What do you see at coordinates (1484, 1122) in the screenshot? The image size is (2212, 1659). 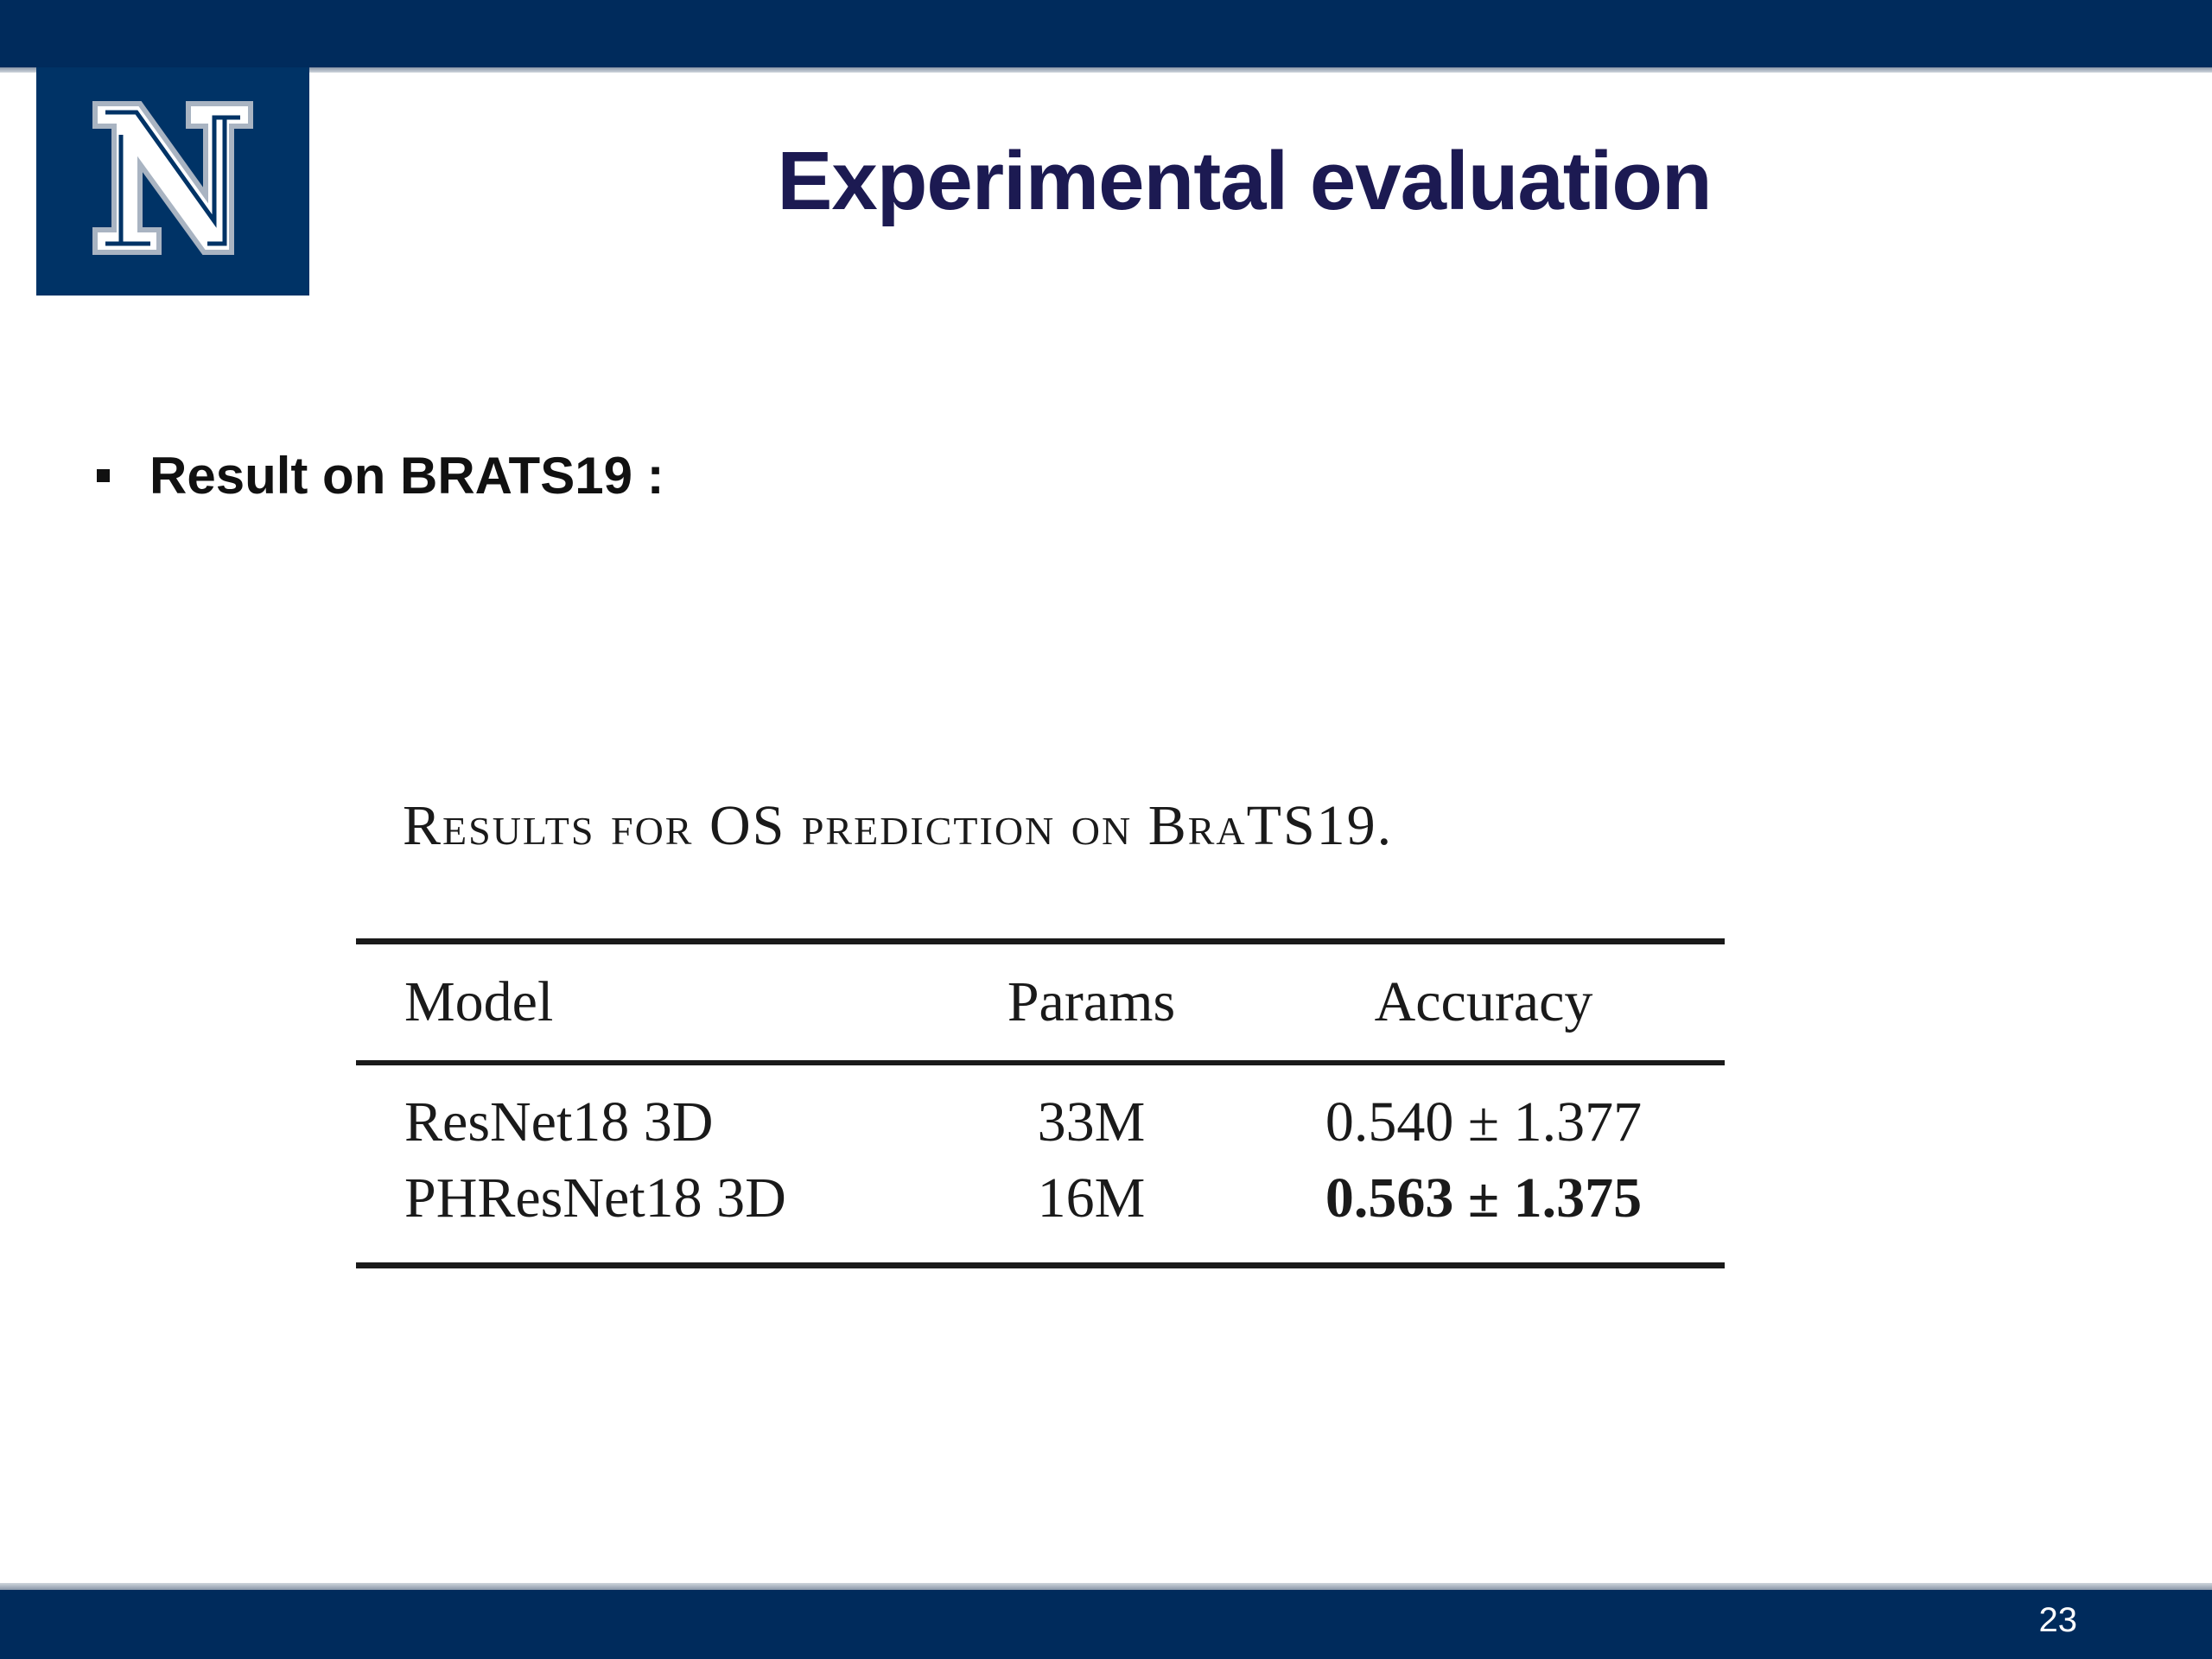 I see `cell-accuracy: 0.540 ± 1.377` at bounding box center [1484, 1122].